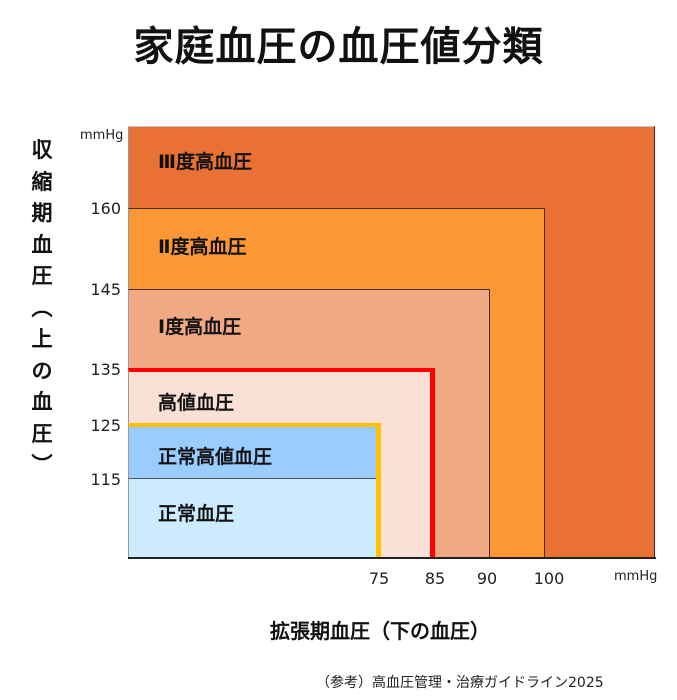 Image resolution: width=677 pixels, height=700 pixels. What do you see at coordinates (200, 327) in the screenshot?
I see `zone-label: Ⅰ度高血圧` at bounding box center [200, 327].